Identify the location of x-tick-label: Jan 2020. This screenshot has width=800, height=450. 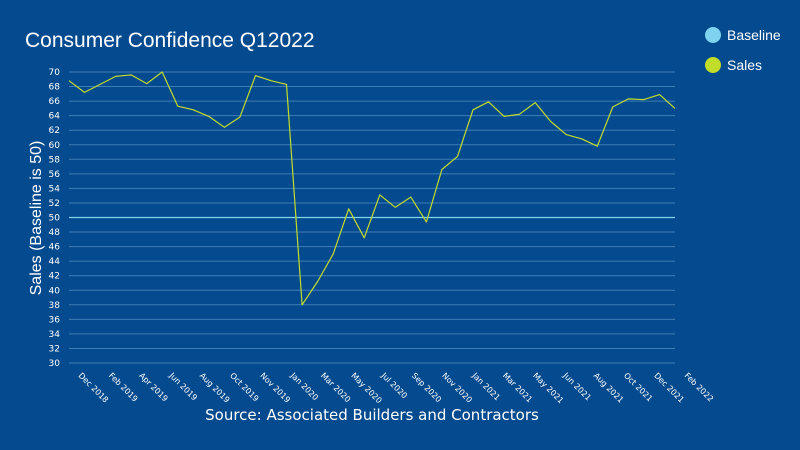
(304, 386).